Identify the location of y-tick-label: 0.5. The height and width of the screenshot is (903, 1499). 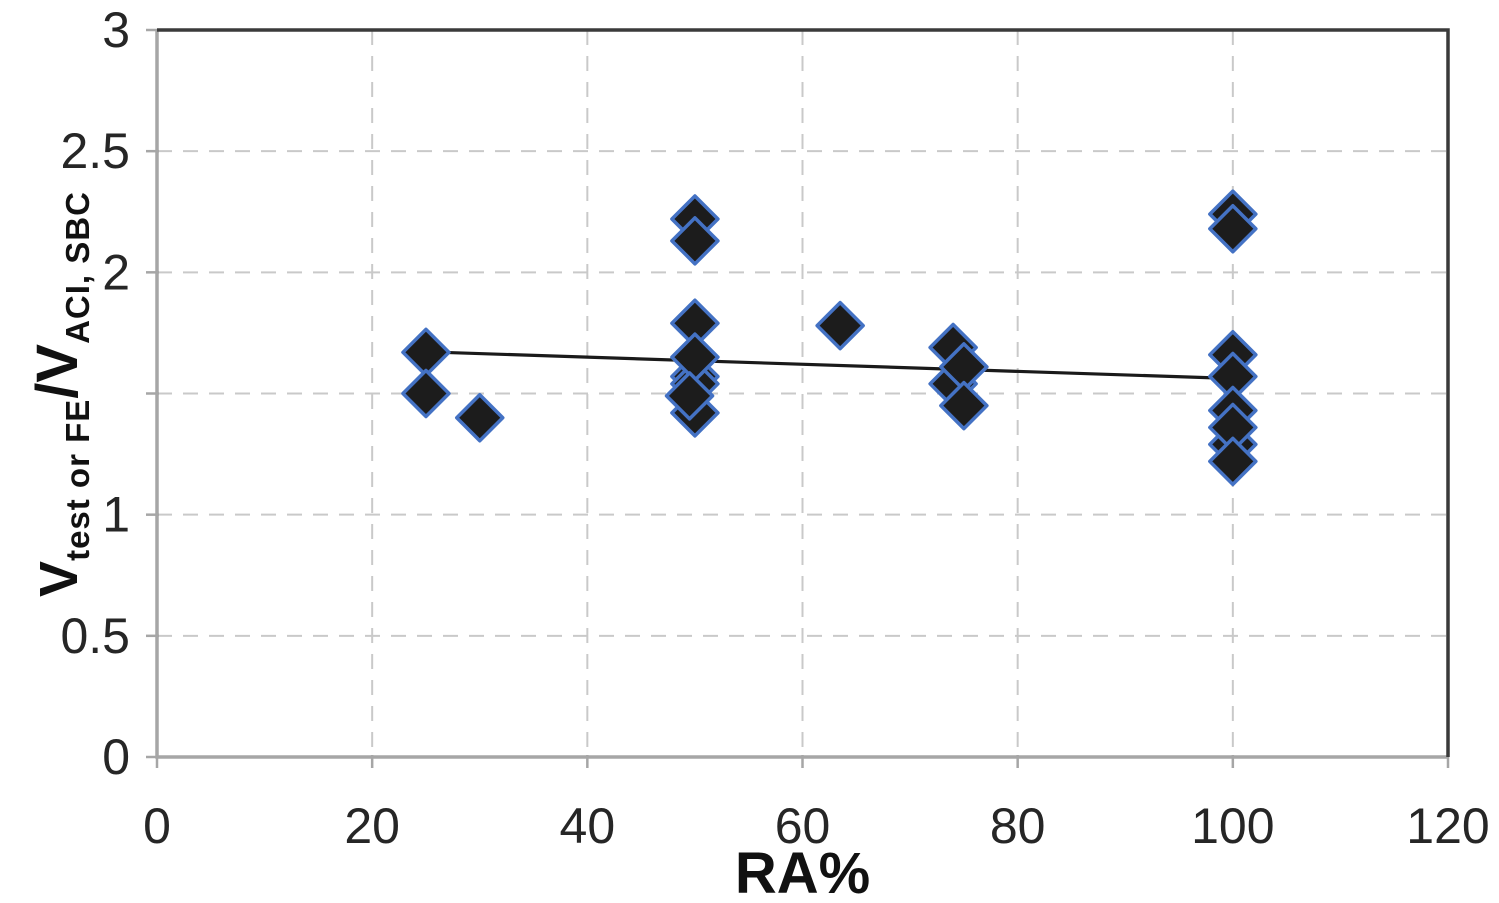
(95, 636).